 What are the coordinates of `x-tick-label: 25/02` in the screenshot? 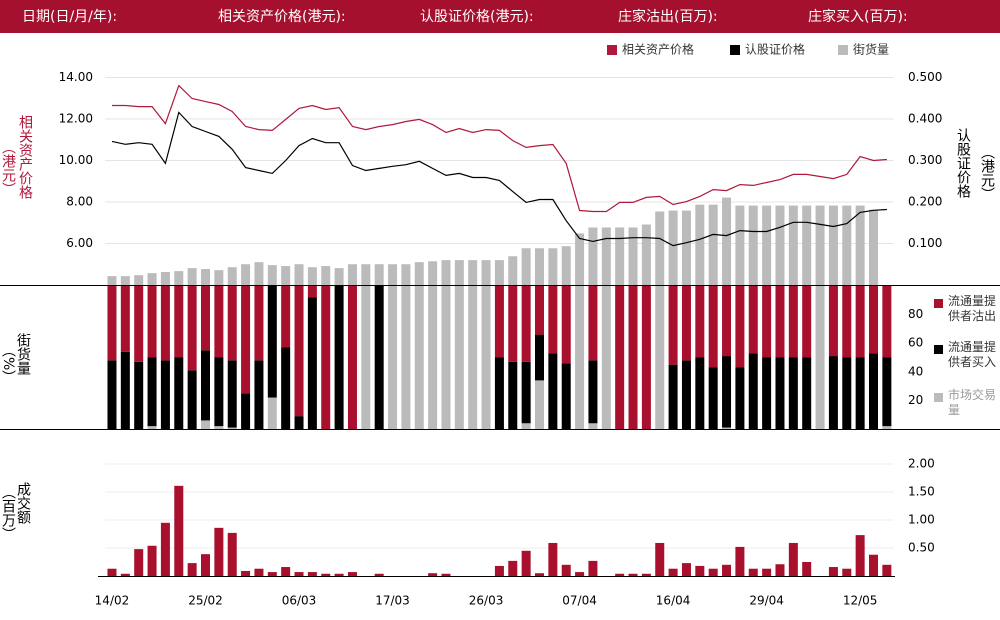 It's located at (205, 601).